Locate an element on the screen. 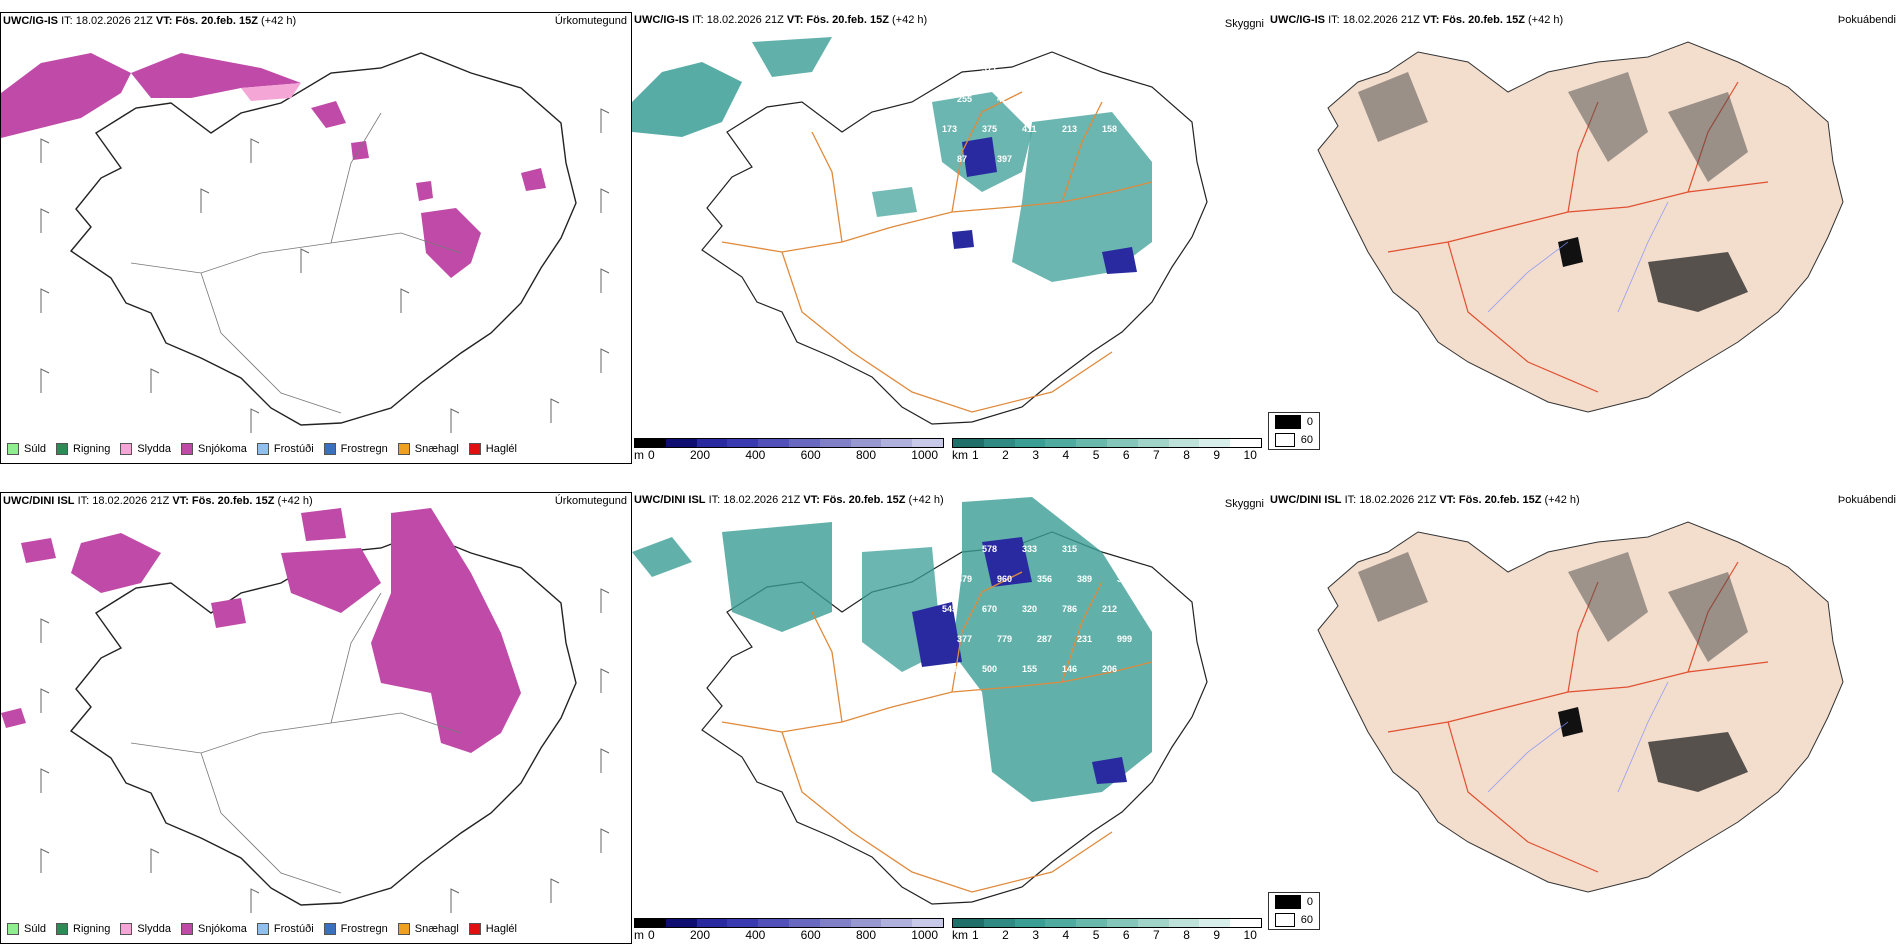  cloud-base-label: 847 is located at coordinates (949, 69).